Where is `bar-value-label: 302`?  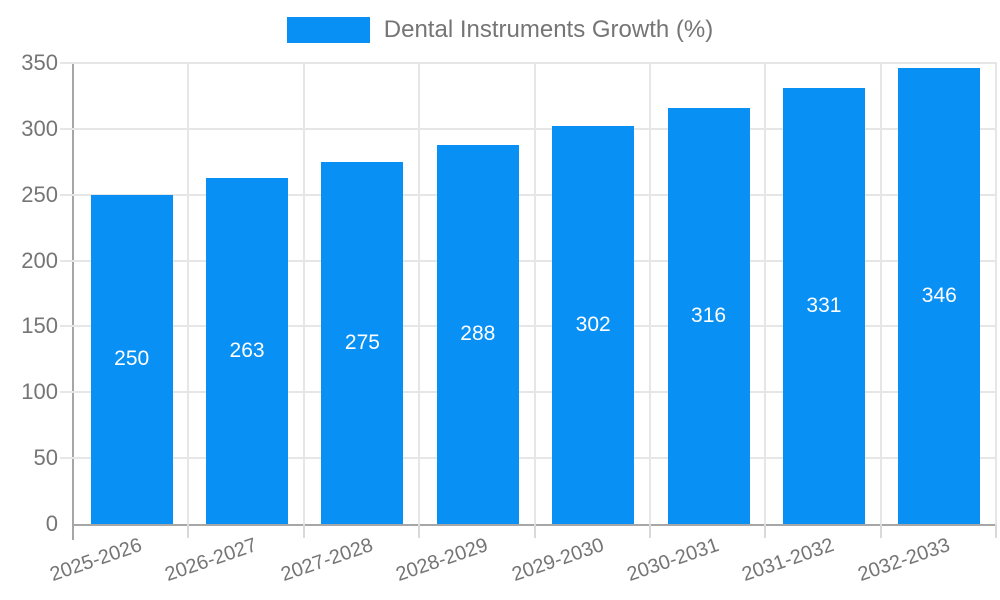
bar-value-label: 302 is located at coordinates (593, 325).